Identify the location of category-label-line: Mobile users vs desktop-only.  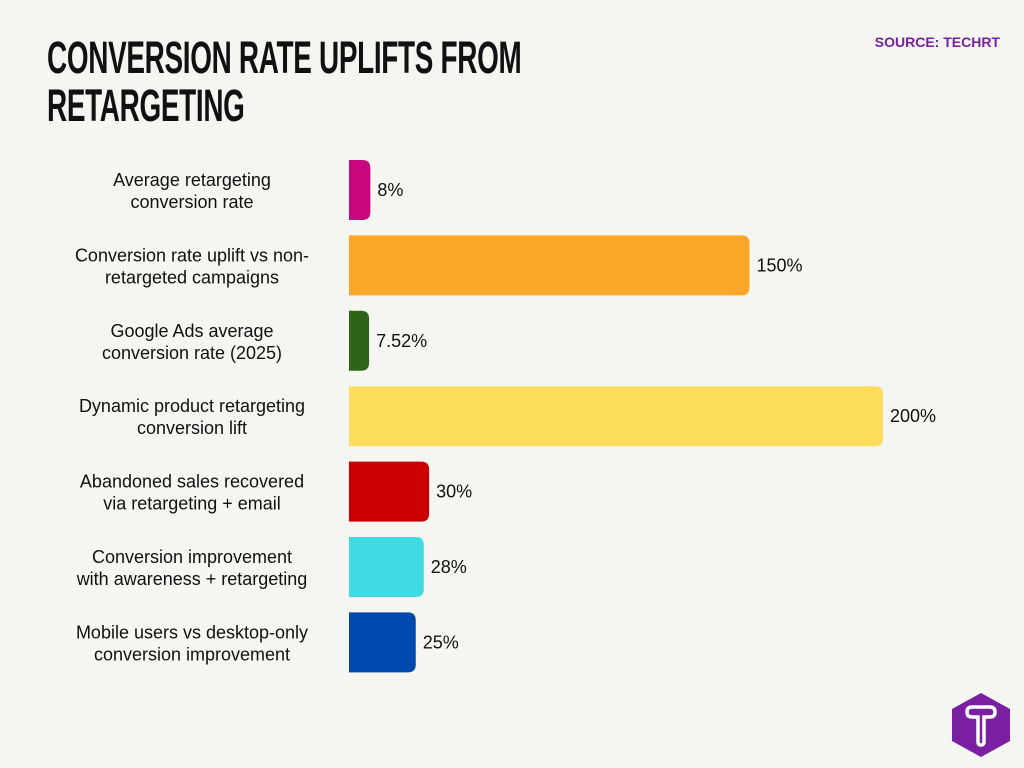
(192, 632).